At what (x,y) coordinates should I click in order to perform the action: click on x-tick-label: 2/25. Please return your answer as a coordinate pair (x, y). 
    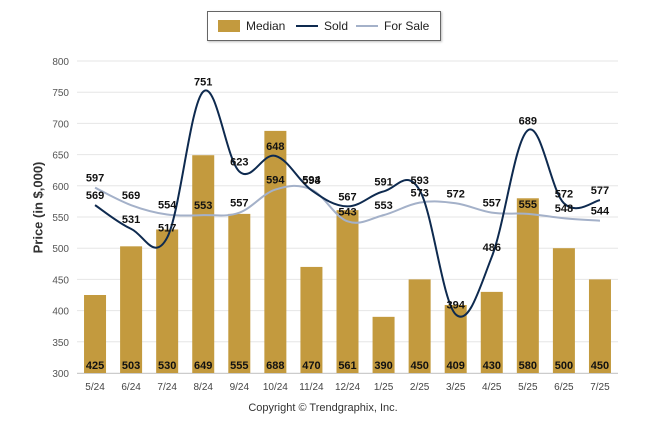
    Looking at the image, I should click on (420, 387).